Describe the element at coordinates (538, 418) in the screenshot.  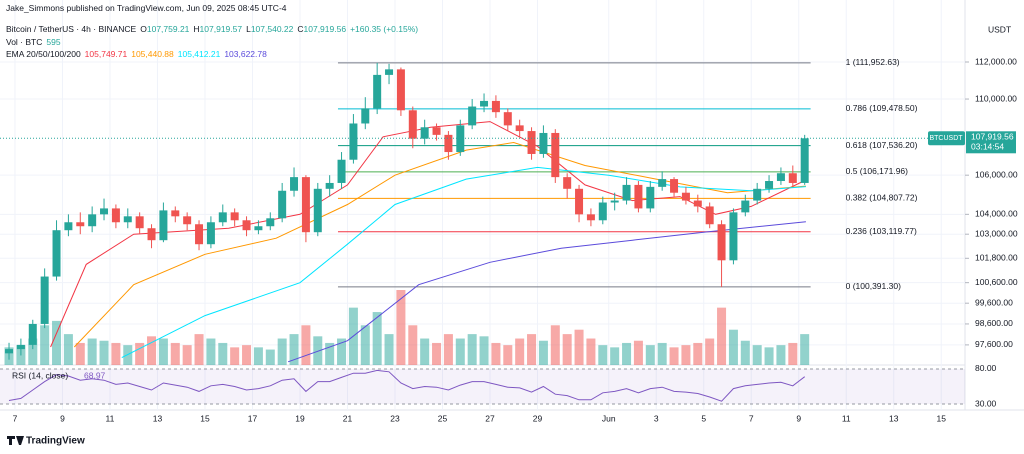
I see `x-tick-label: 29` at that location.